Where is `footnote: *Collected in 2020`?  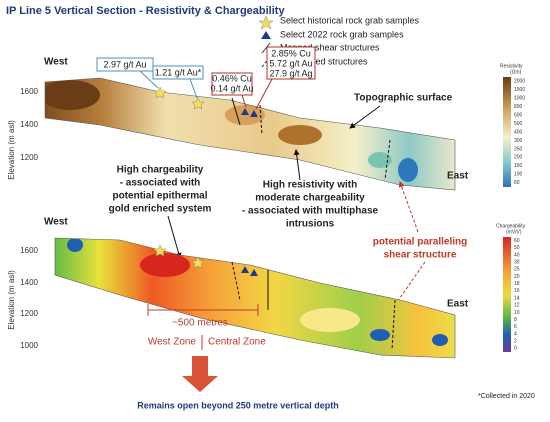
footnote: *Collected in 2020 is located at coordinates (506, 396).